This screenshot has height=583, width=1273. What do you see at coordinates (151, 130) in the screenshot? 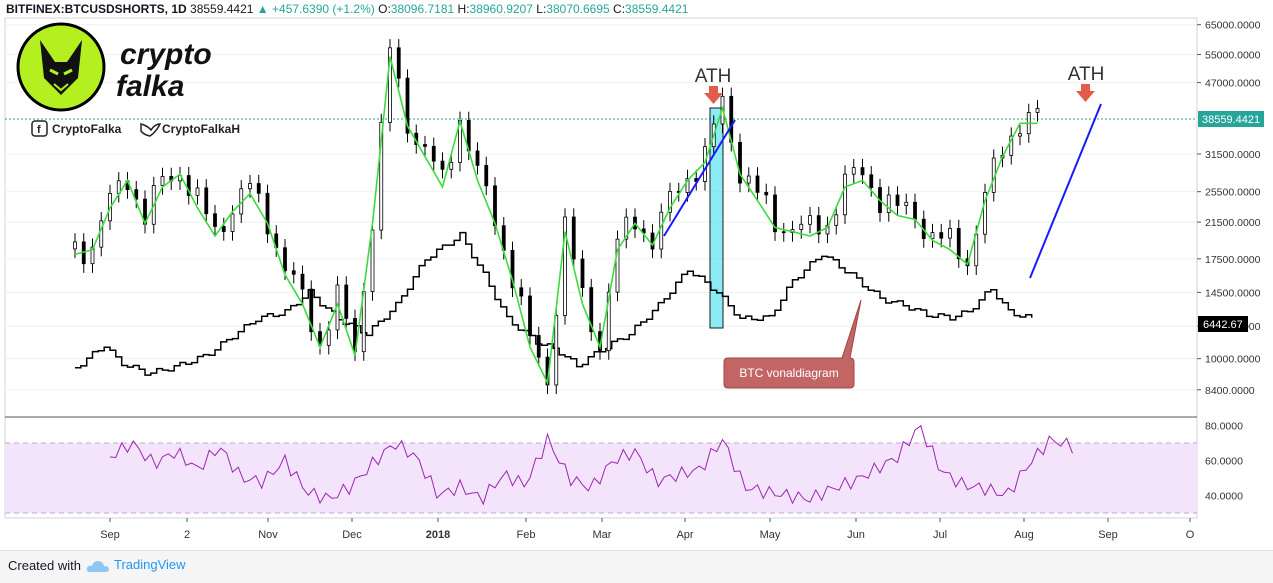
I see `twitter-icon` at bounding box center [151, 130].